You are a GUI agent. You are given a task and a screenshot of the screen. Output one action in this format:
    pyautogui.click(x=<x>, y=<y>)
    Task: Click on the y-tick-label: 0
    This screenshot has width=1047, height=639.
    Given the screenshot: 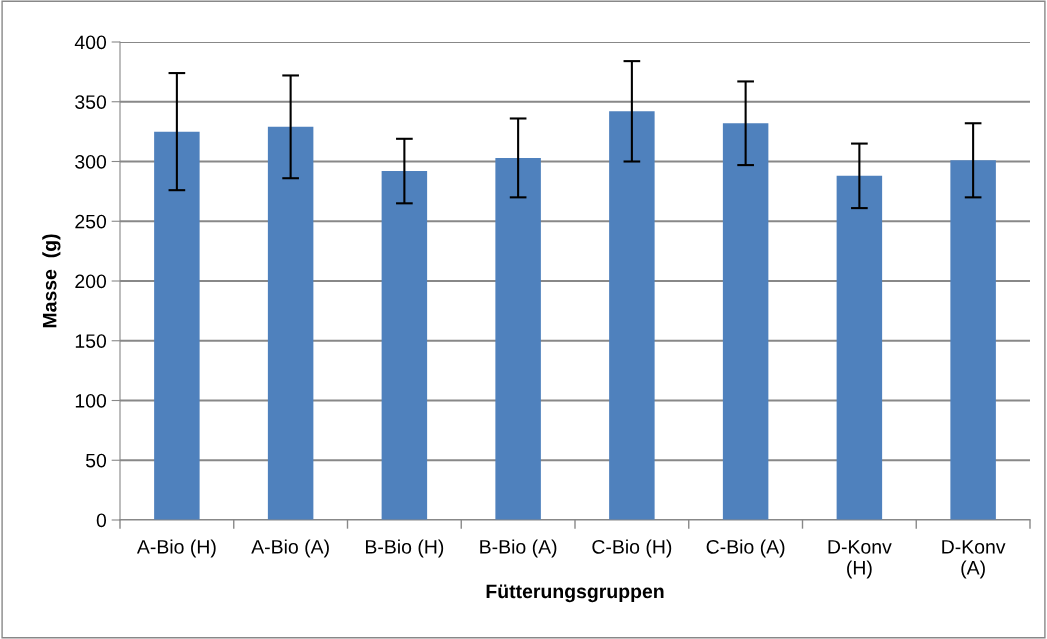 What is the action you would take?
    pyautogui.click(x=101, y=520)
    